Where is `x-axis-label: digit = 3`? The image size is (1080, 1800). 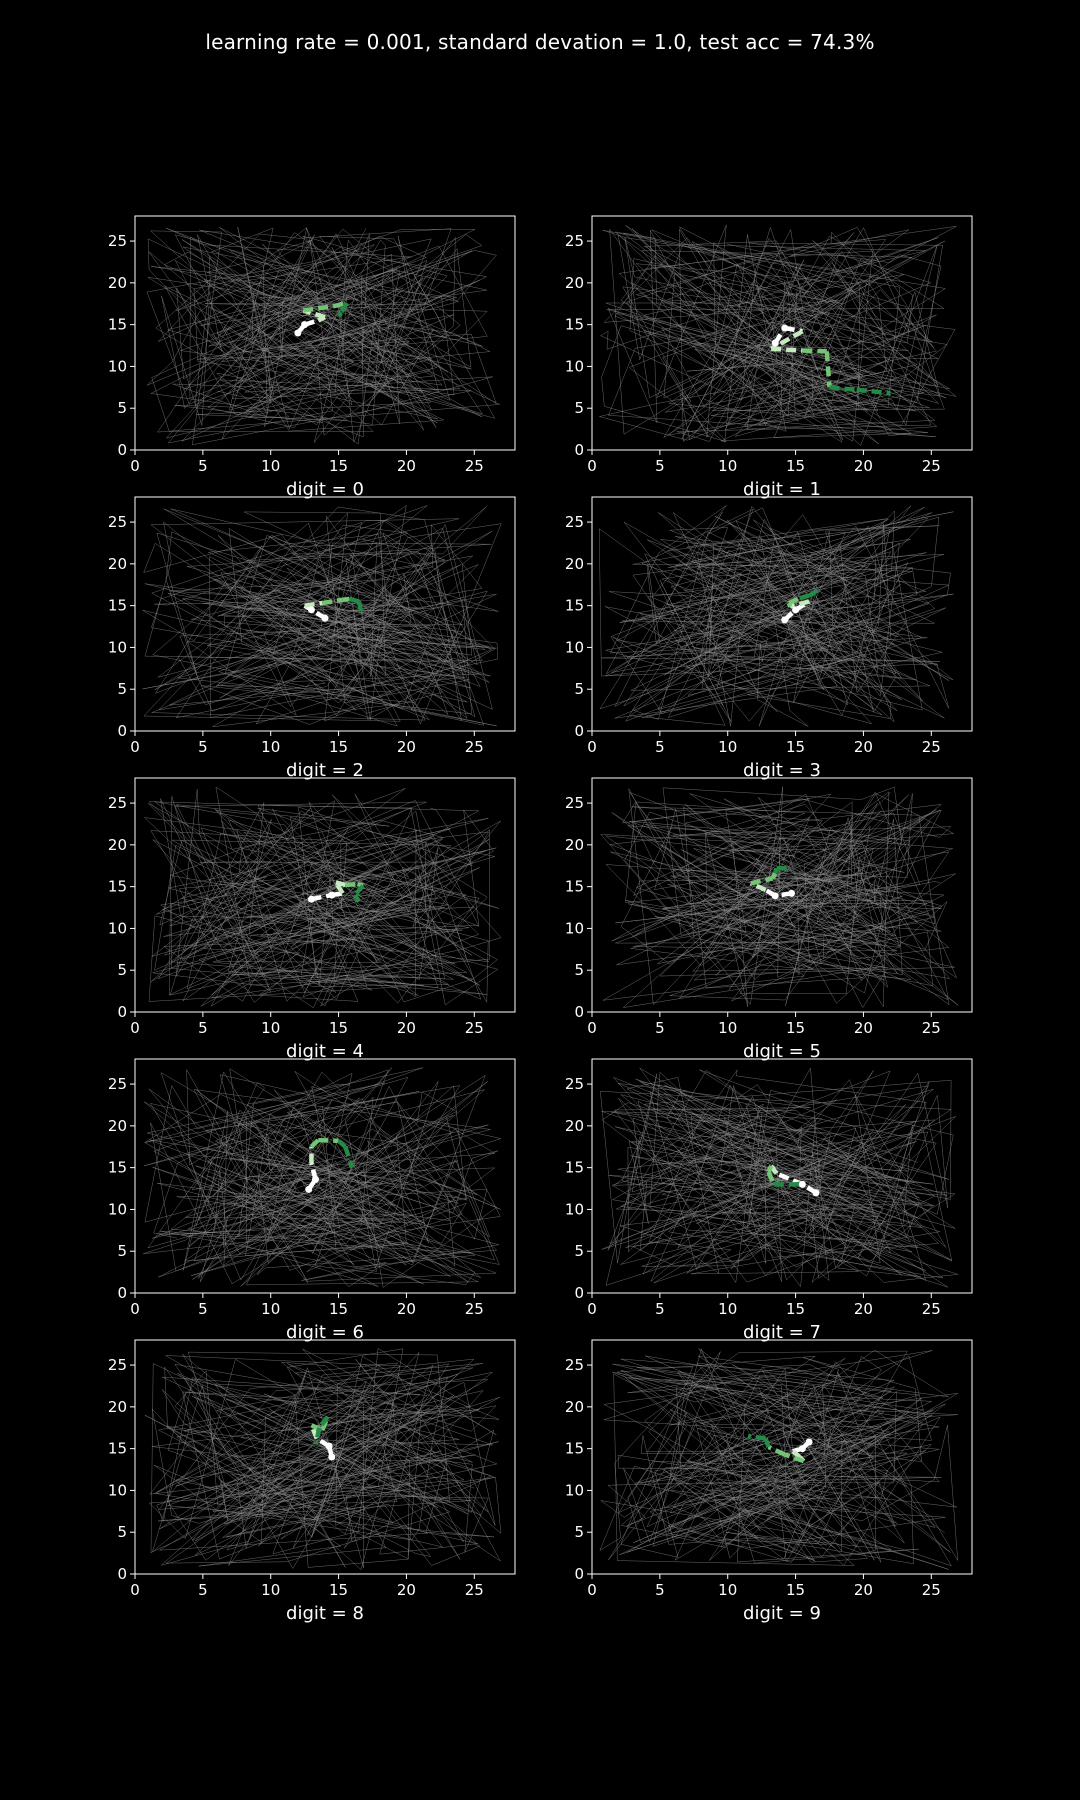 x-axis-label: digit = 3 is located at coordinates (782, 770).